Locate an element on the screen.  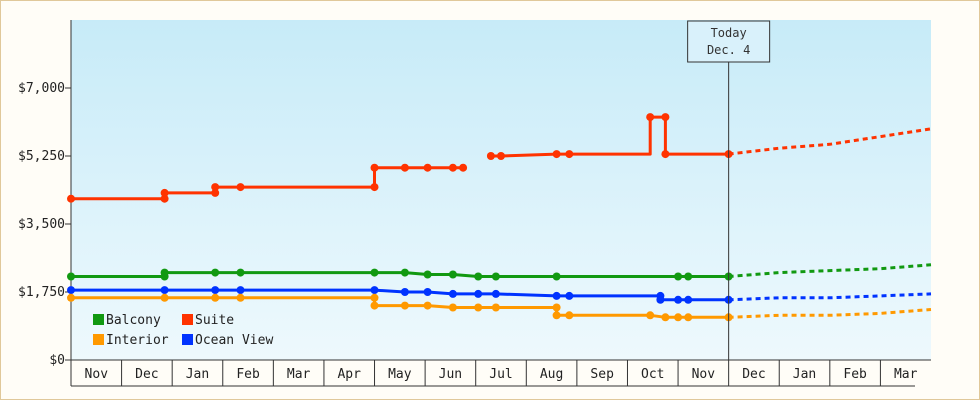
month-label: Jul is located at coordinates (500, 374).